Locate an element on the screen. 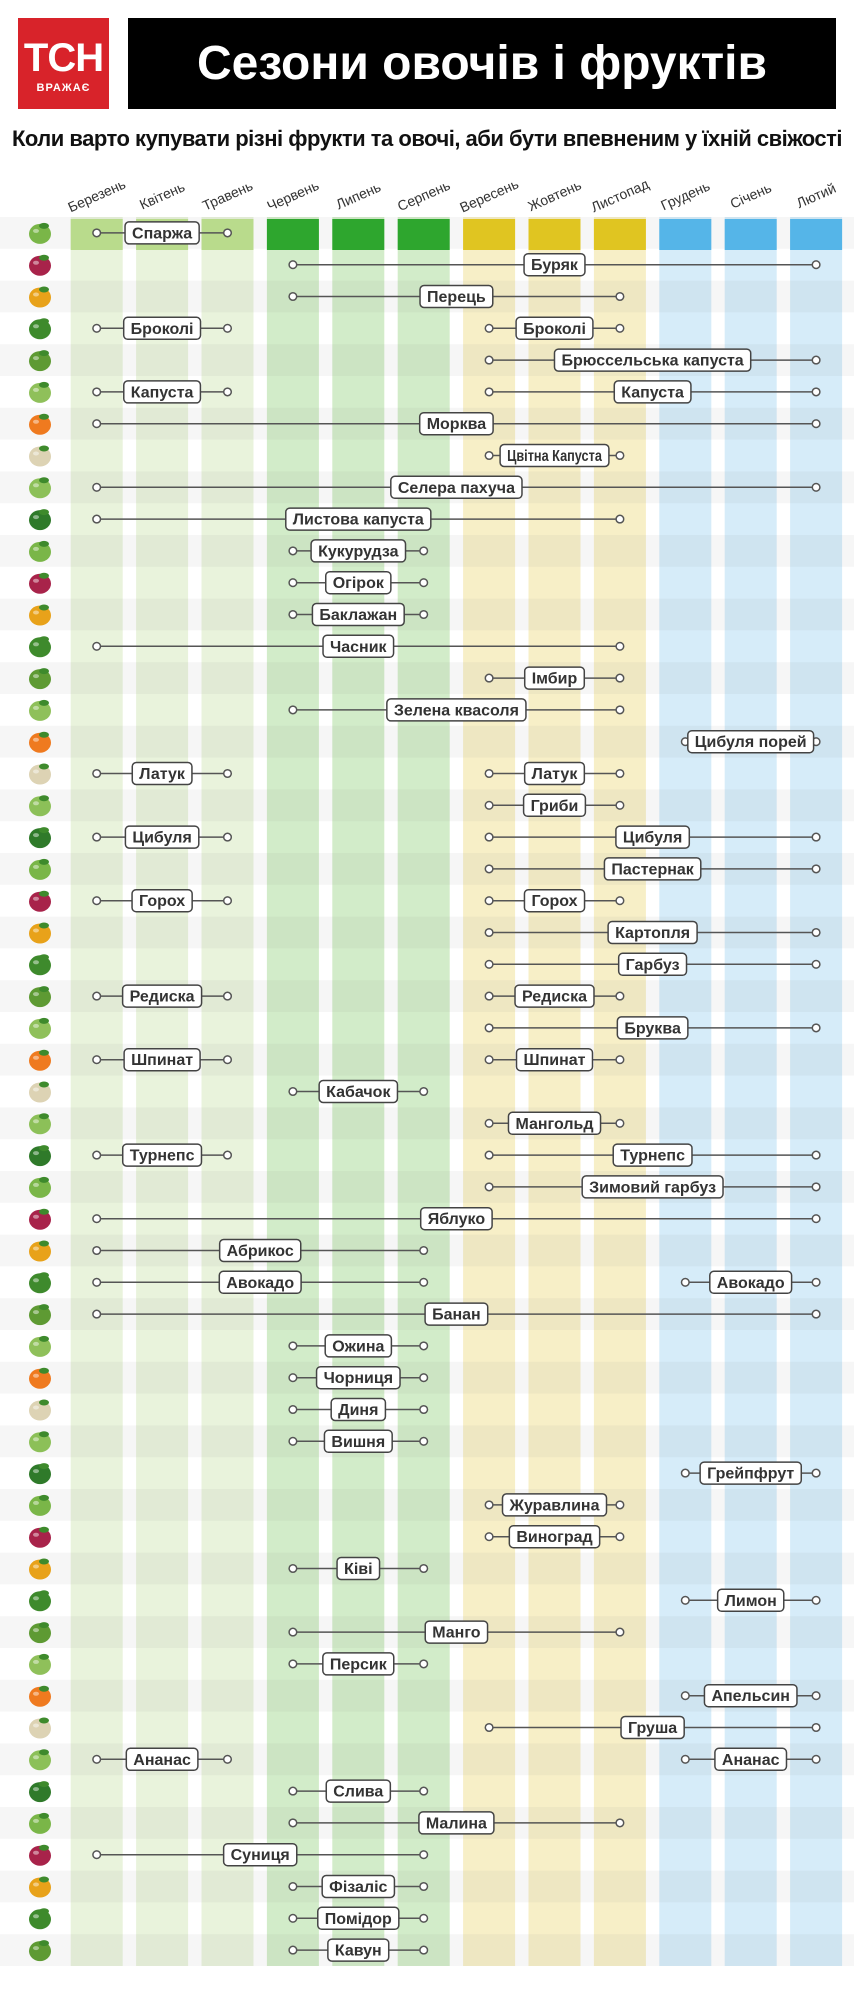  table-row: Селера пахуча is located at coordinates (425, 487).